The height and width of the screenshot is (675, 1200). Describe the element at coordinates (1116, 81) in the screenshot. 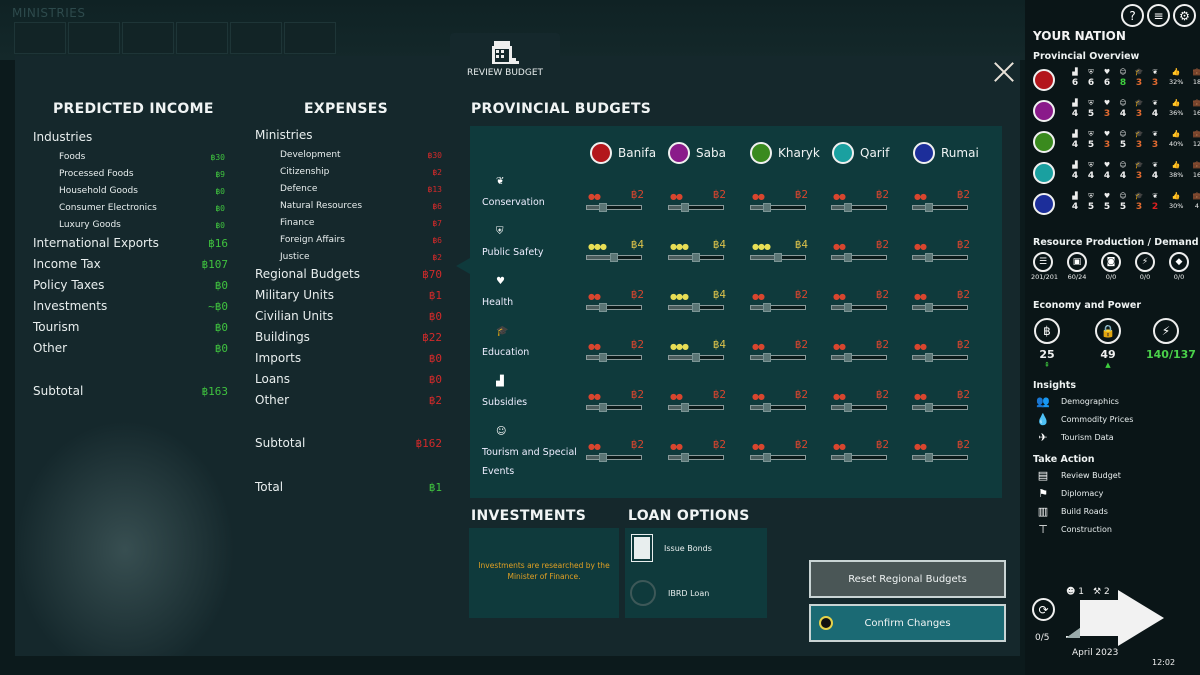

I see `overview-row-banifa: ▟ 6 ⛨ 6 ♥ 6 ☺ 8 🎓 3 ❦ 3 👍 32% 💼 18` at that location.